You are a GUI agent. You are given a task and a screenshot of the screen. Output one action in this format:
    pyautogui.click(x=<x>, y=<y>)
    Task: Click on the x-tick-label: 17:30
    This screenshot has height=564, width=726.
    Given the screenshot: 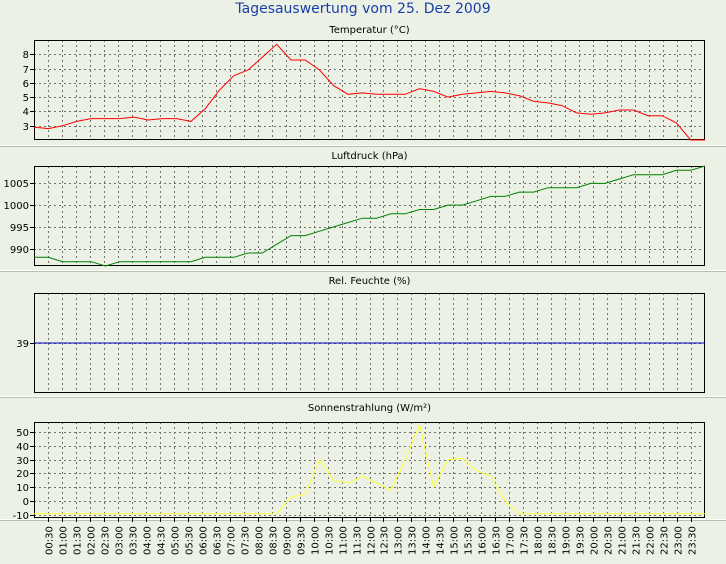 What is the action you would take?
    pyautogui.click(x=525, y=540)
    